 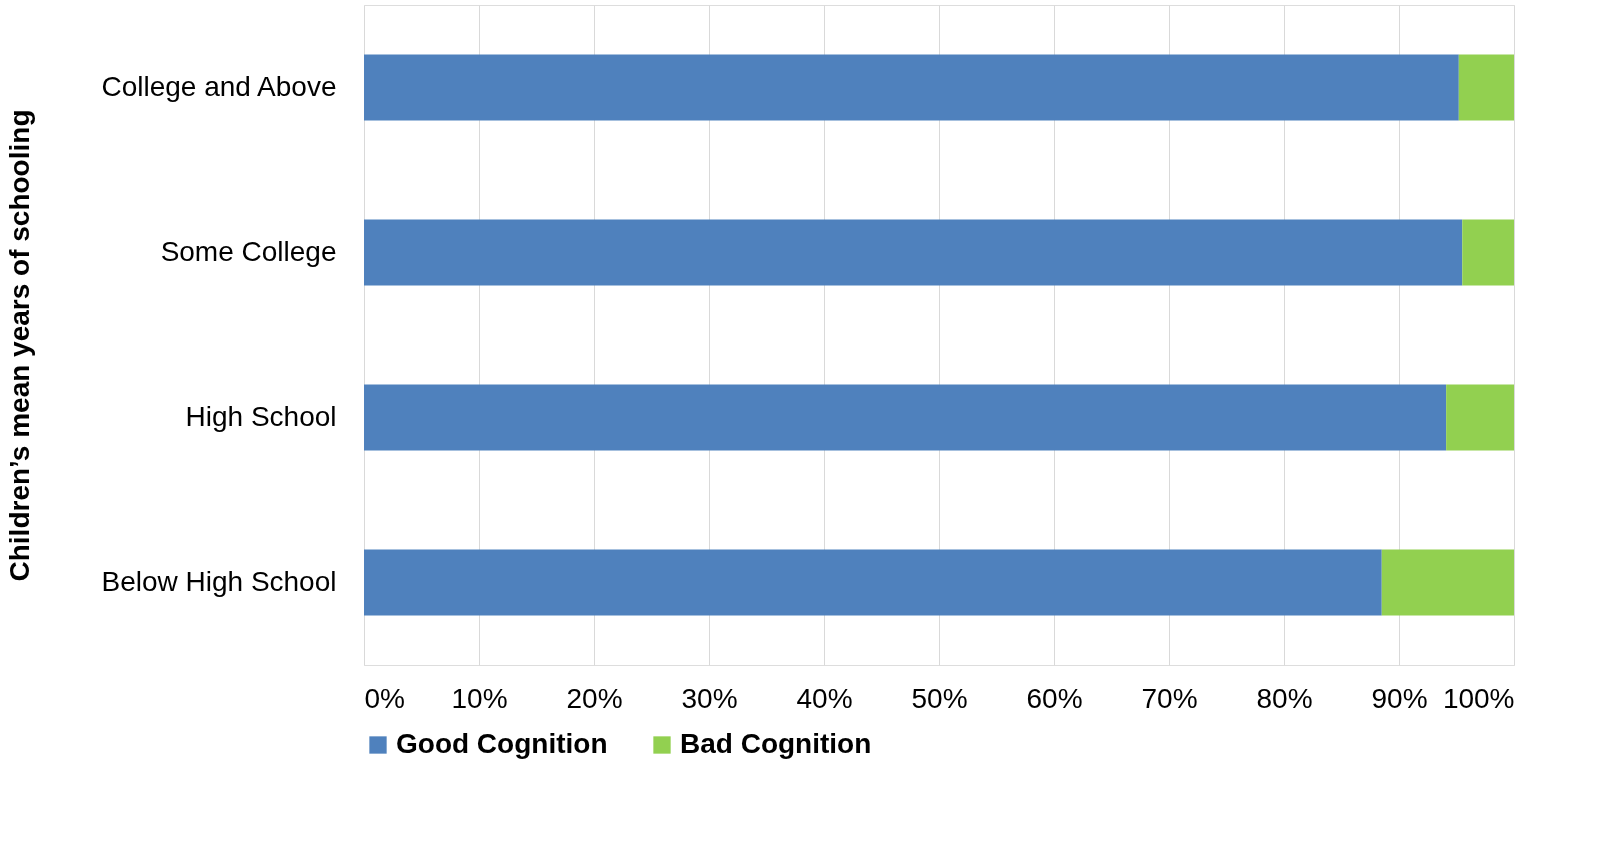 I want to click on x-tick-label: 80%, so click(x=1284, y=698).